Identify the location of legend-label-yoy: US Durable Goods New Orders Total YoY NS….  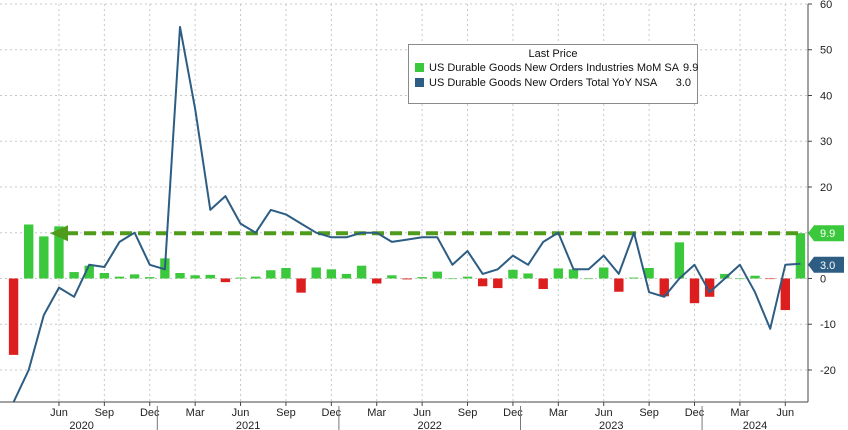
(543, 82).